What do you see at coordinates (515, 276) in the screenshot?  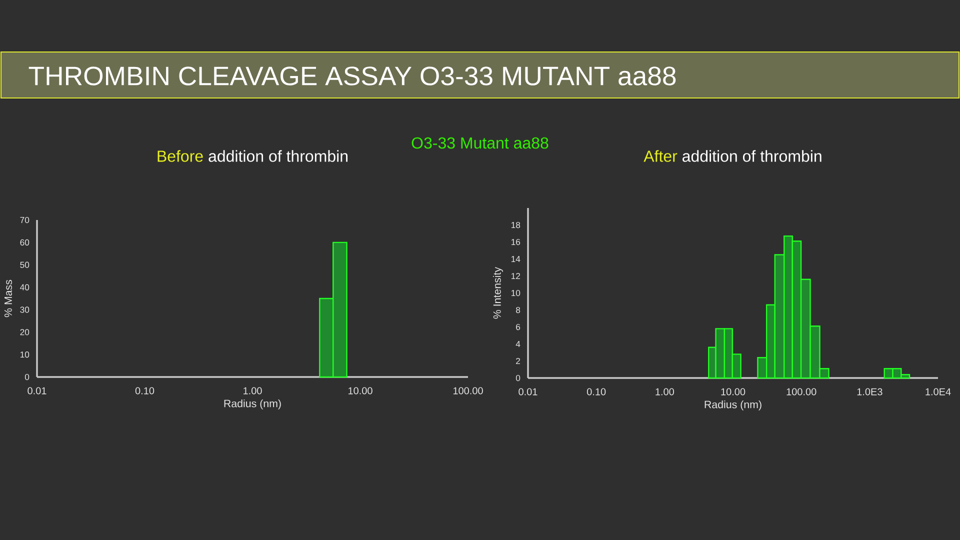 I see `y-tick-label: 12` at bounding box center [515, 276].